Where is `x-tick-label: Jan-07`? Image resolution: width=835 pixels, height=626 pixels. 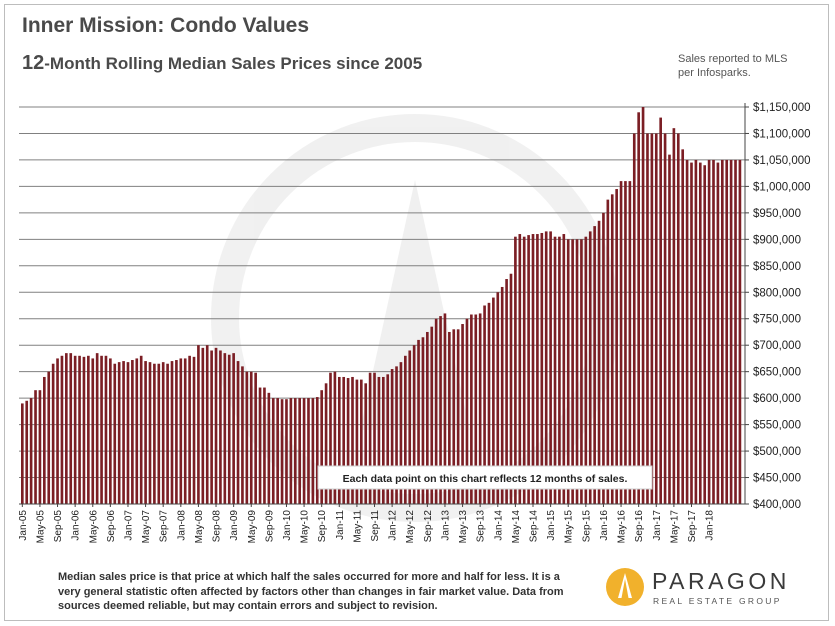
x-tick-label: Jan-07 is located at coordinates (128, 525).